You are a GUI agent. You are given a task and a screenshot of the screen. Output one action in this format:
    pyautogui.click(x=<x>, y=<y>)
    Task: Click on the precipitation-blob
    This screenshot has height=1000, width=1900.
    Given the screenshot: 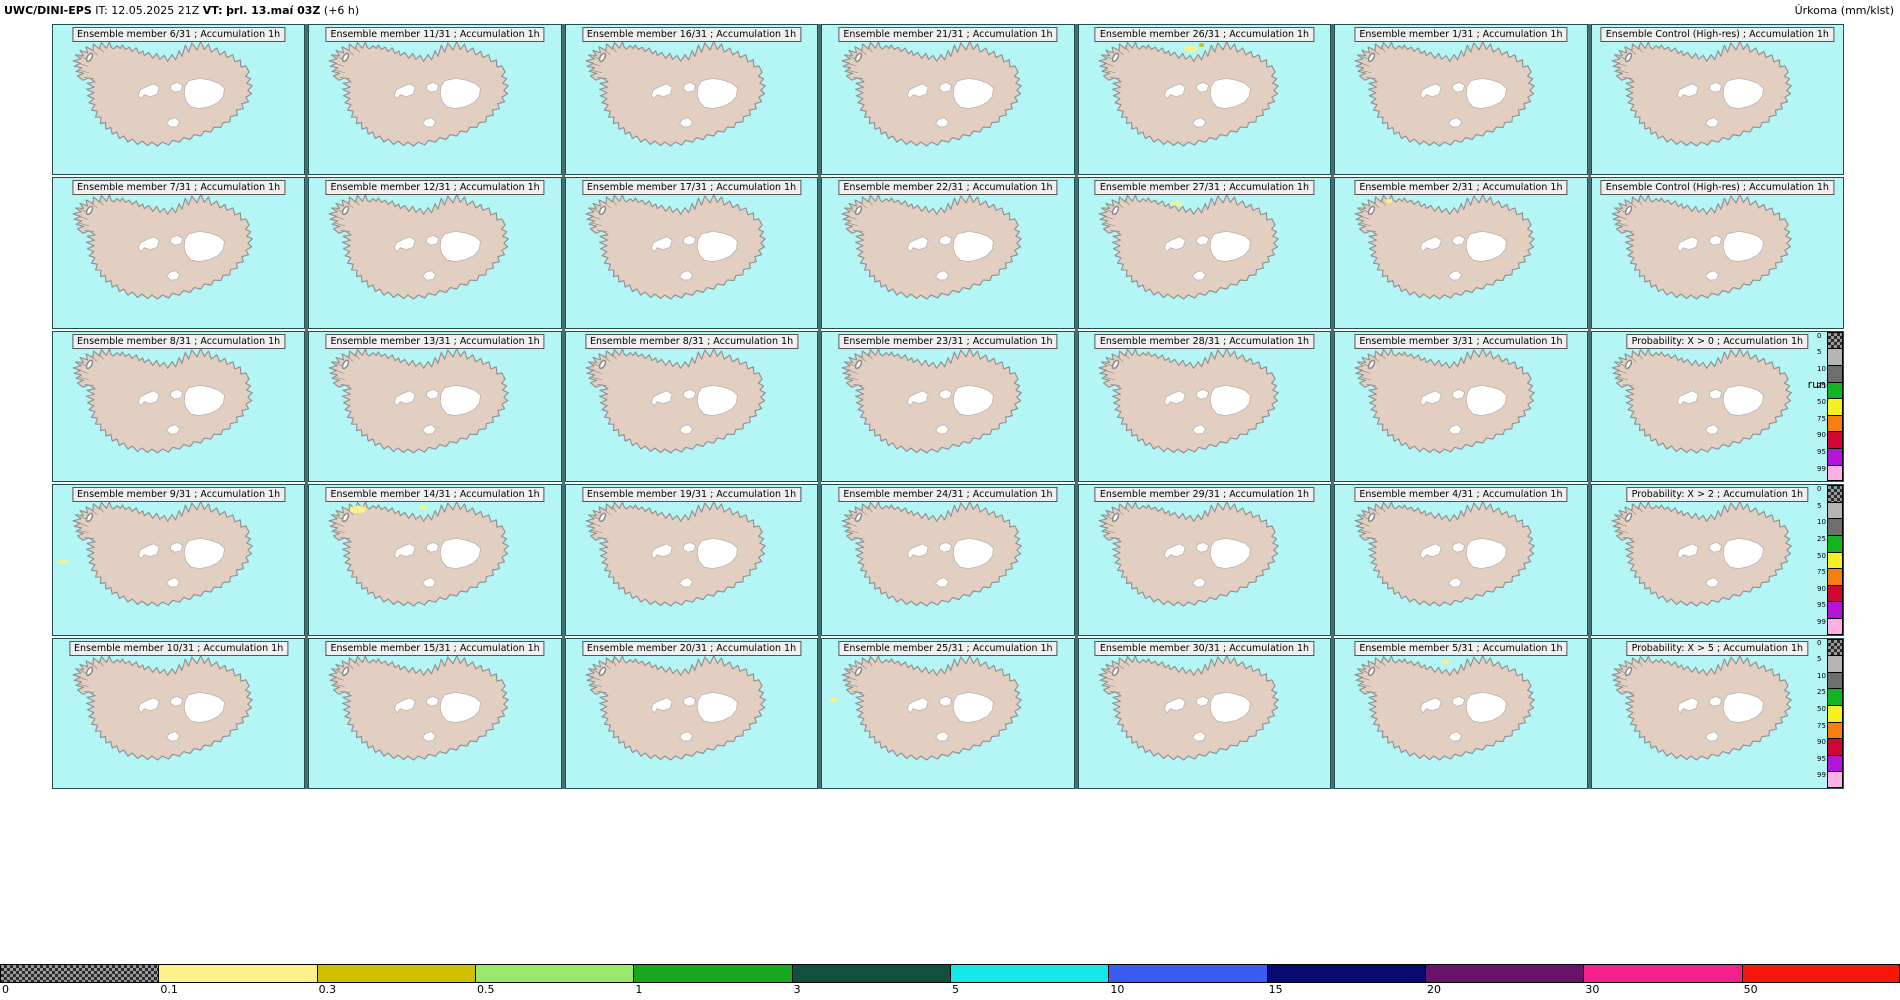 What is the action you would take?
    pyautogui.click(x=423, y=506)
    